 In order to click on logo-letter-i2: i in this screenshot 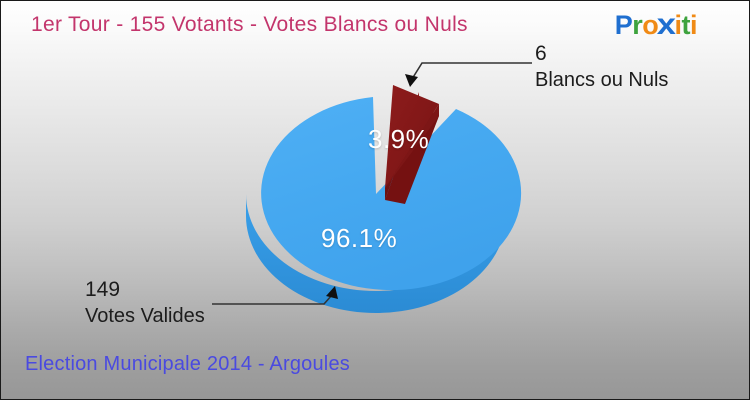, I will do `click(693, 25)`.